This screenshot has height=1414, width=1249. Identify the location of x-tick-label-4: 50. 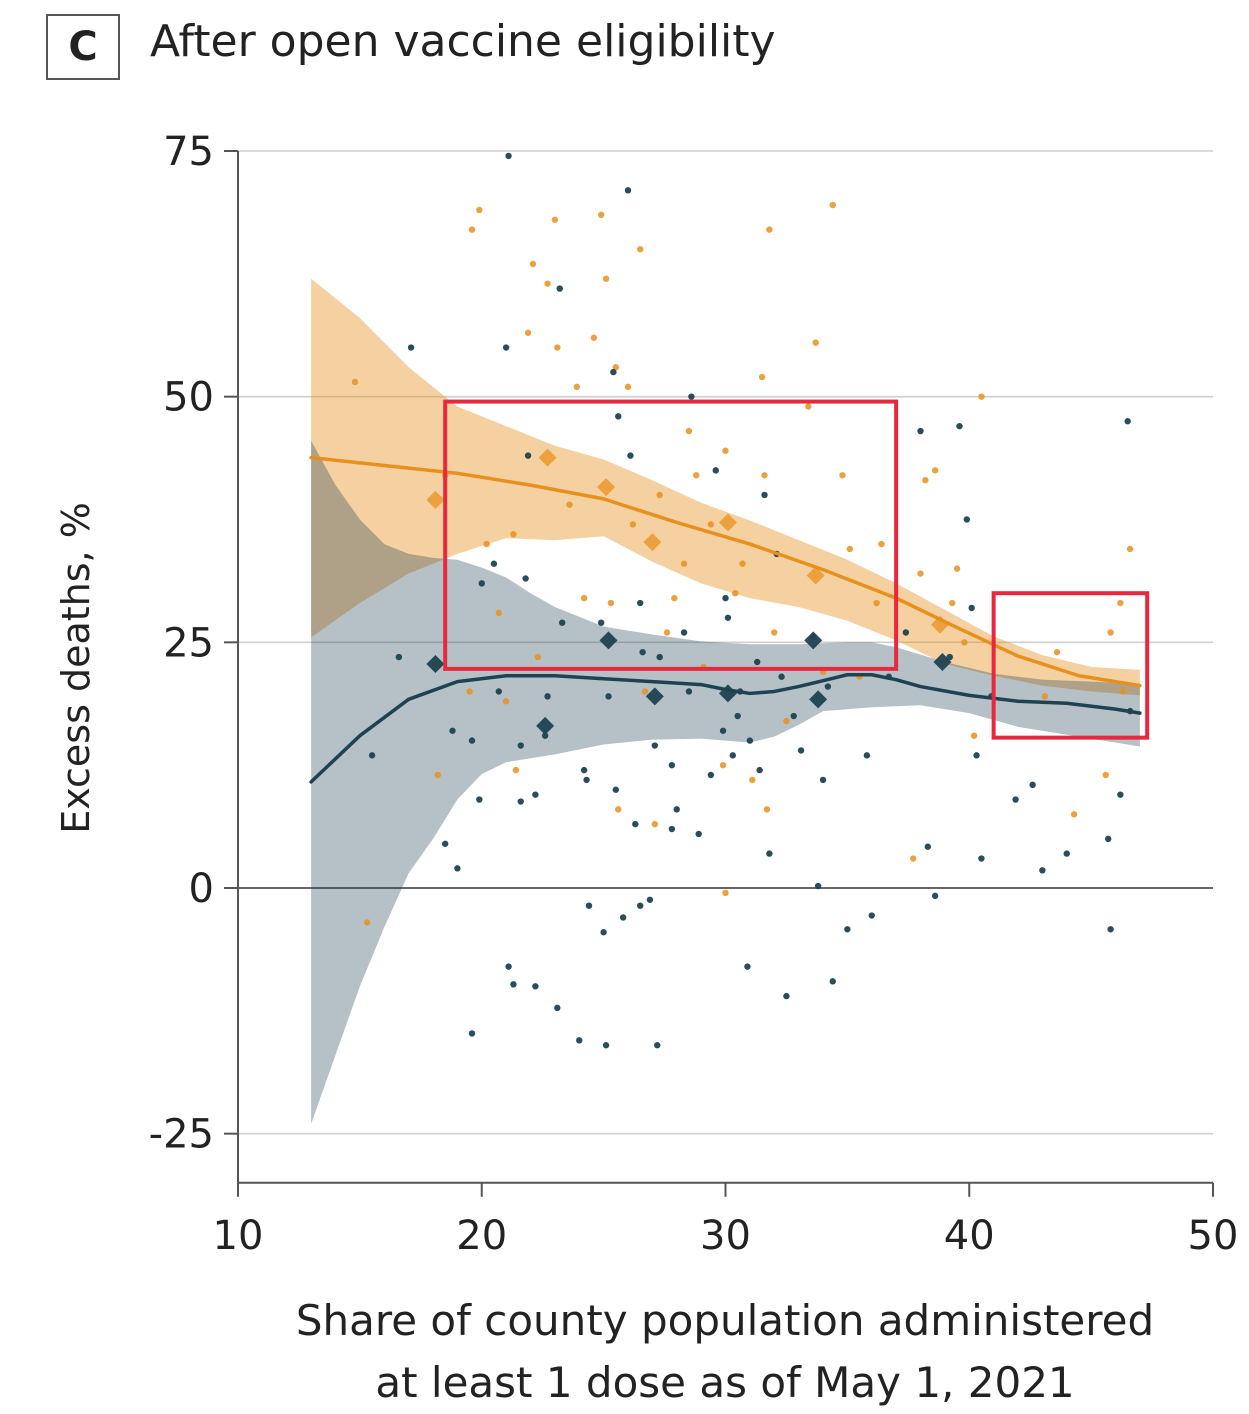
(1213, 1236).